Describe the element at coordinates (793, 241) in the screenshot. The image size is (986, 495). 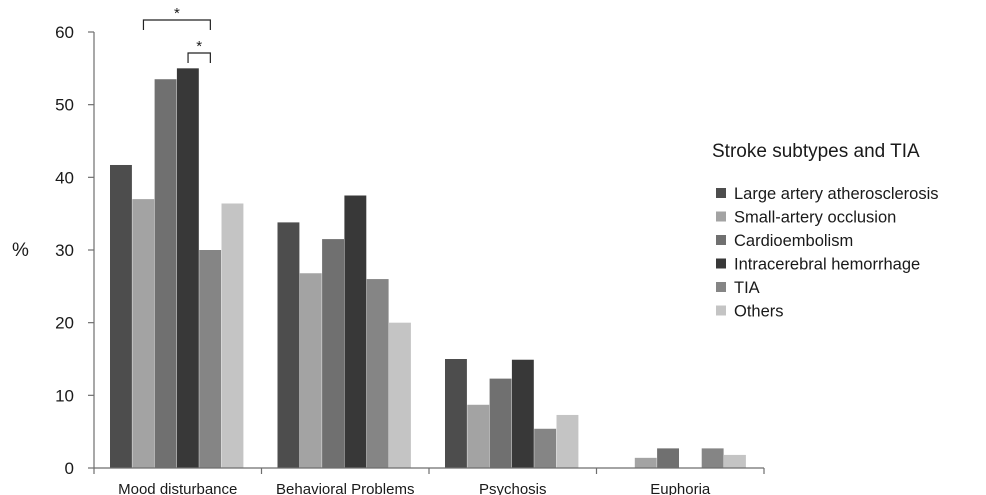
I see `legend-label-2: Cardioembolism` at that location.